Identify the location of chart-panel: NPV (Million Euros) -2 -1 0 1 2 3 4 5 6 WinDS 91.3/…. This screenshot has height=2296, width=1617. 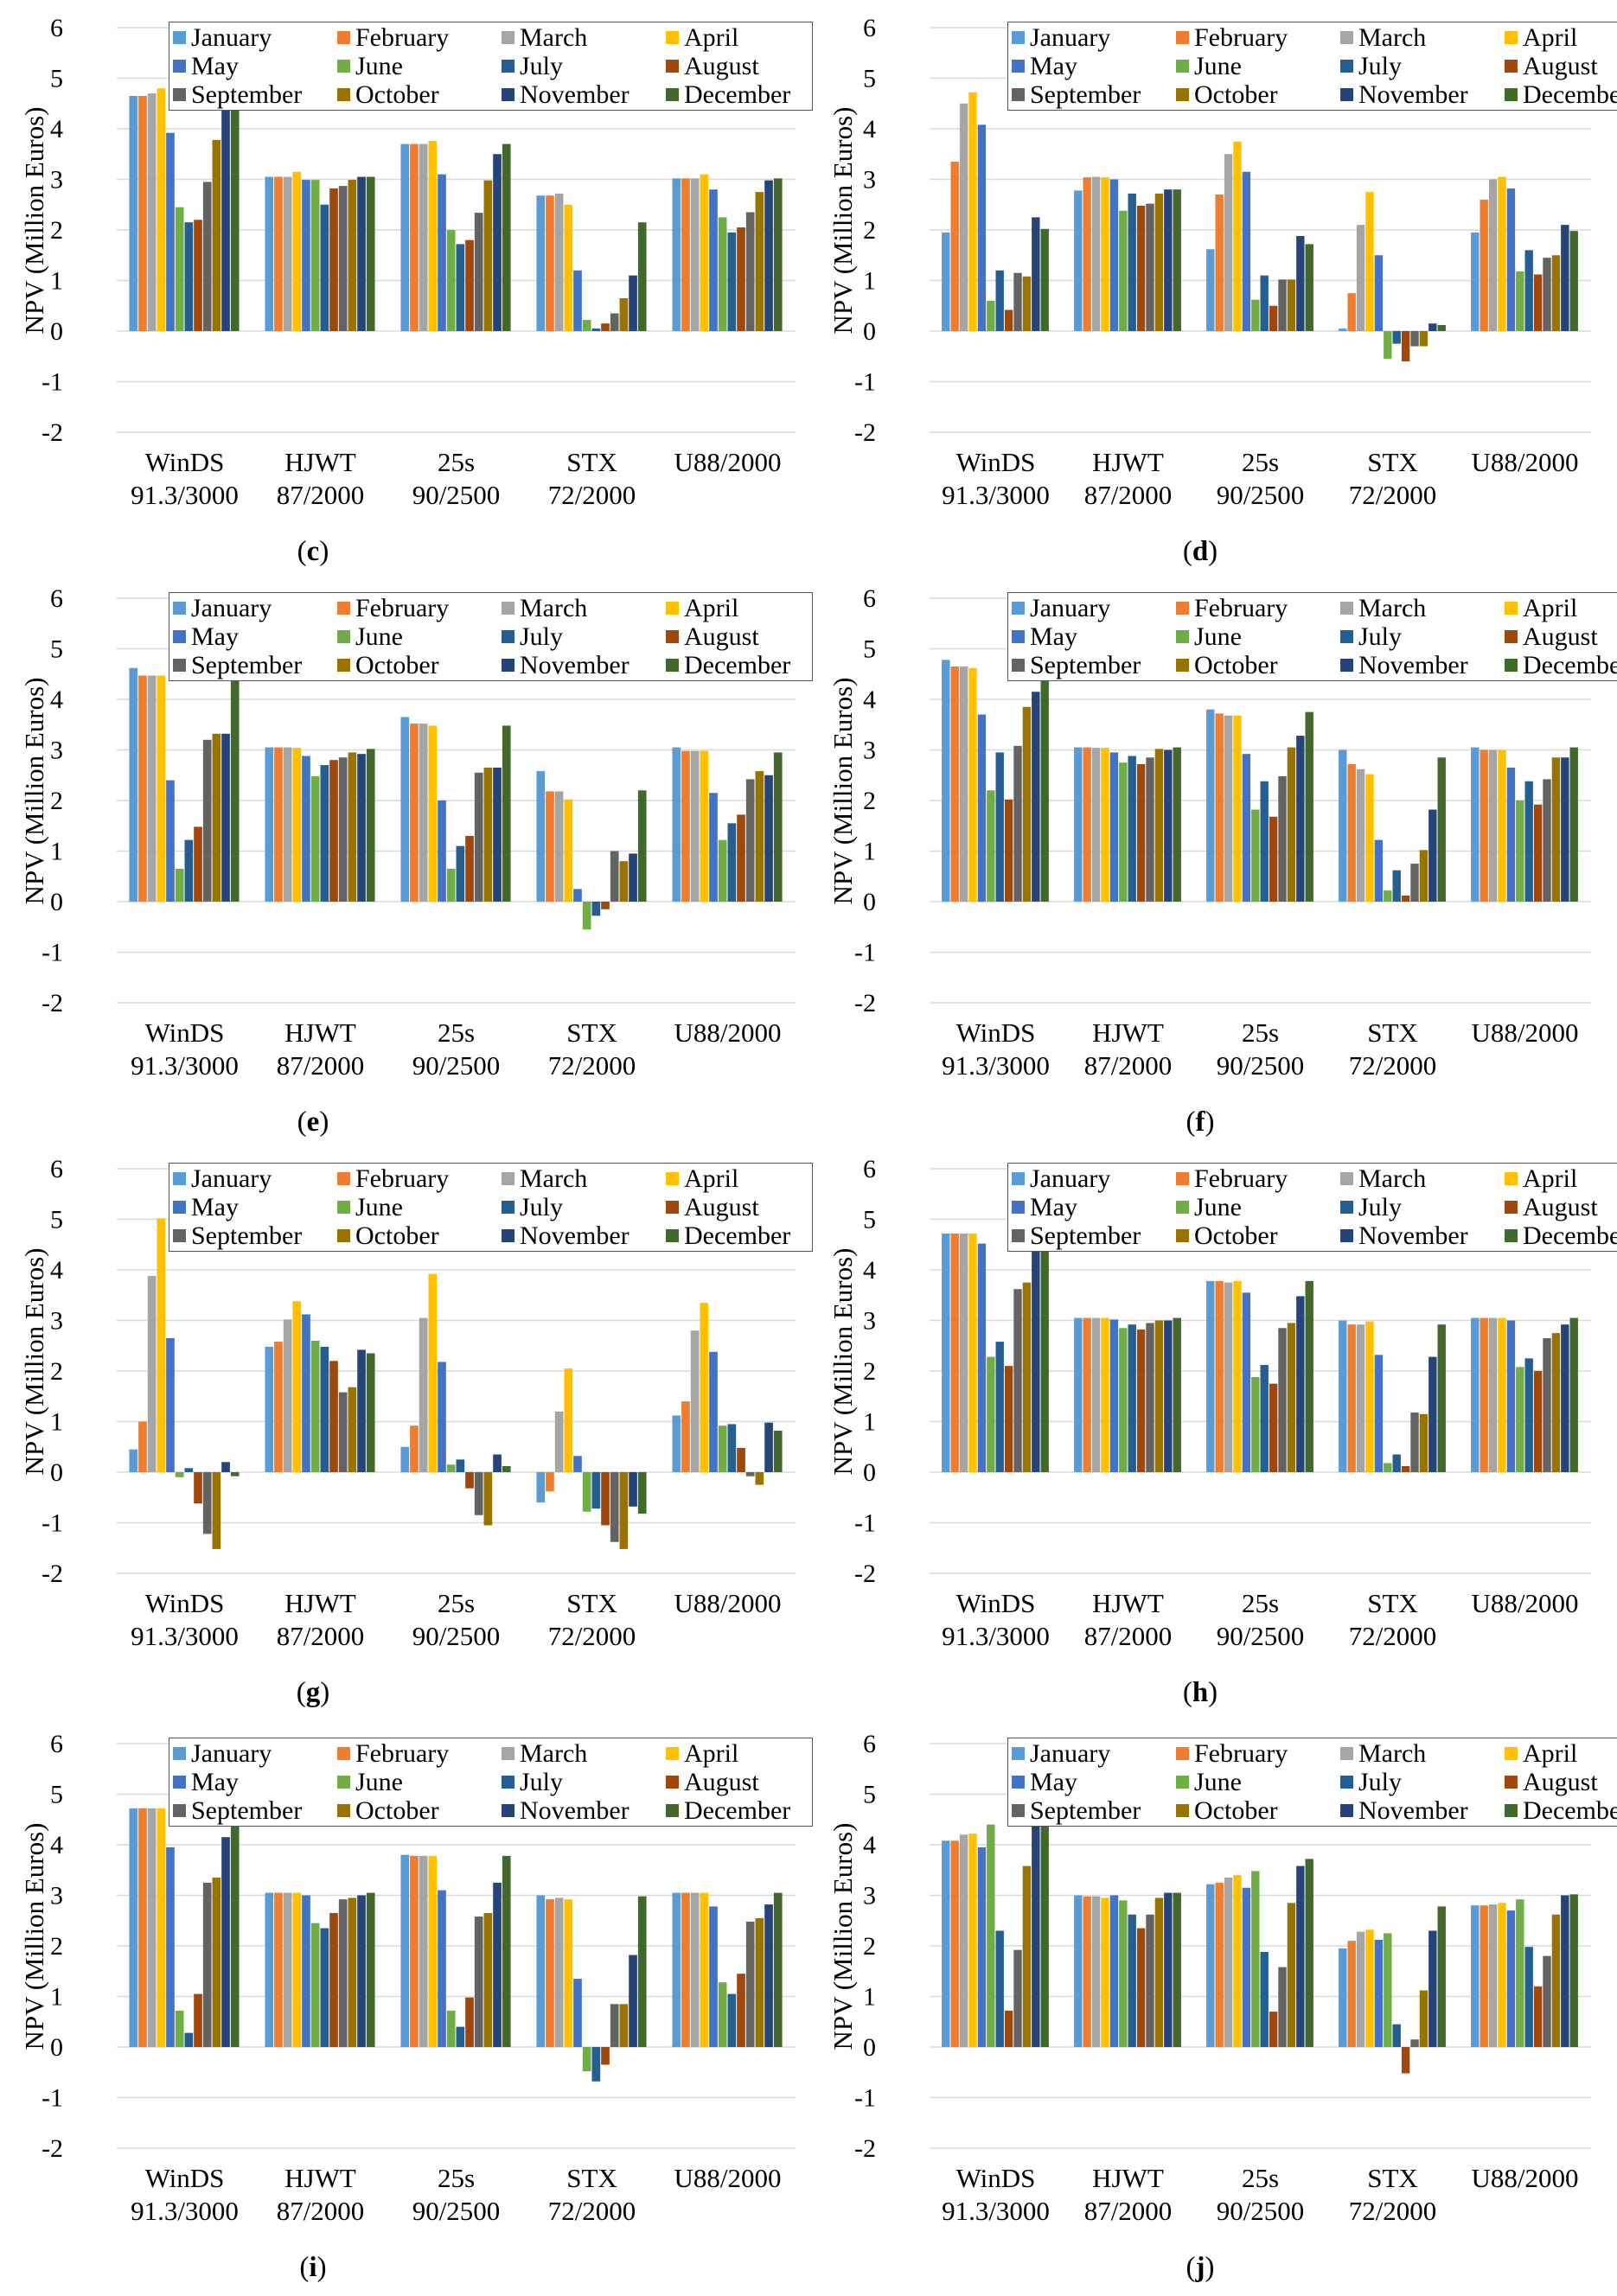
(406, 285).